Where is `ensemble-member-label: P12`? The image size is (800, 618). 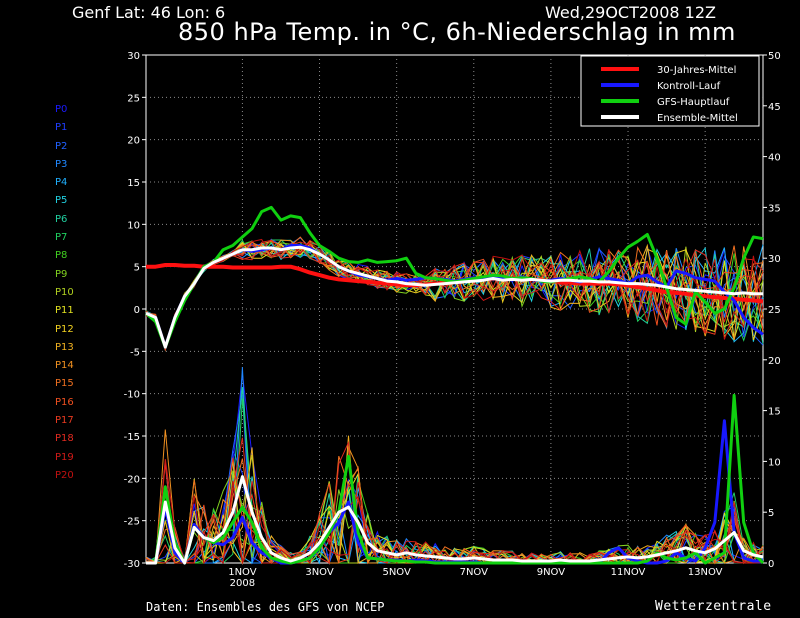 ensemble-member-label: P12 is located at coordinates (64, 329).